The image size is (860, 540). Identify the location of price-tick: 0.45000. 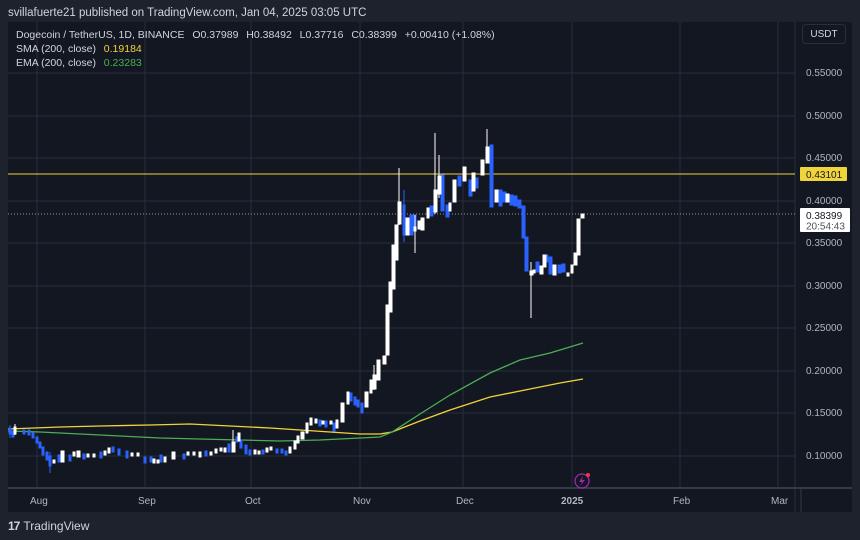
(824, 158).